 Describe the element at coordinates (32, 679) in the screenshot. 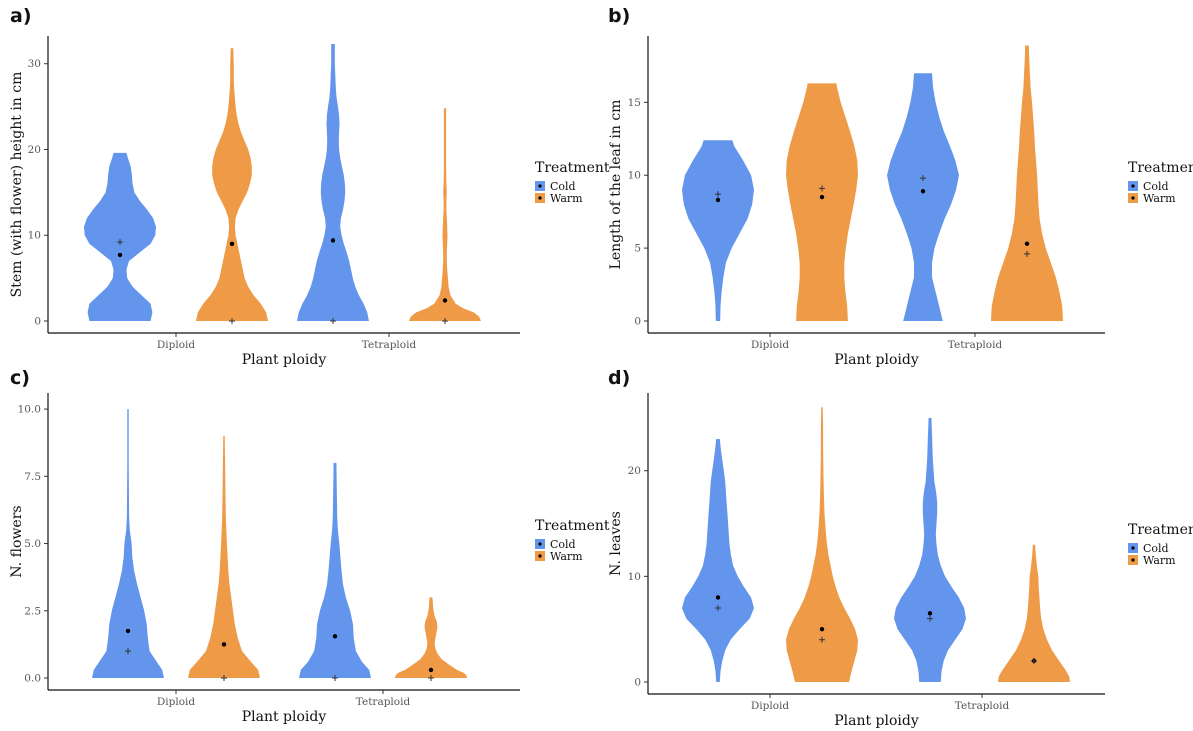

I see `y-tick-label: 0.0` at that location.